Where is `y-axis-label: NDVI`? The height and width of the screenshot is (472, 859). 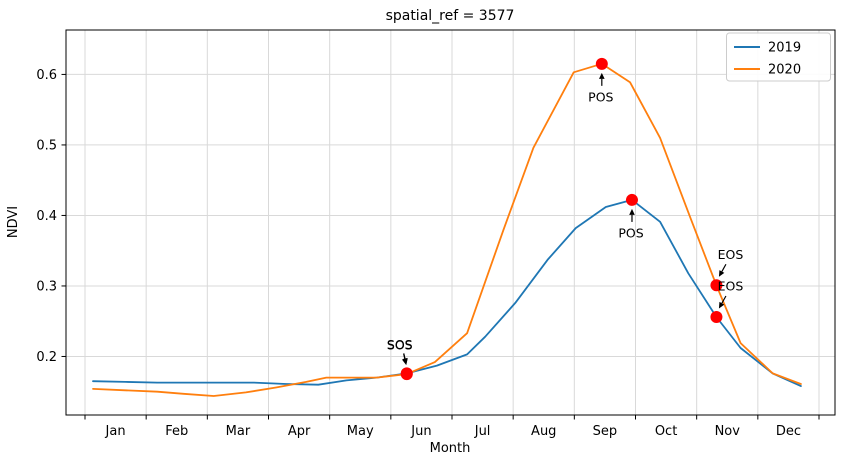
y-axis-label: NDVI is located at coordinates (13, 222).